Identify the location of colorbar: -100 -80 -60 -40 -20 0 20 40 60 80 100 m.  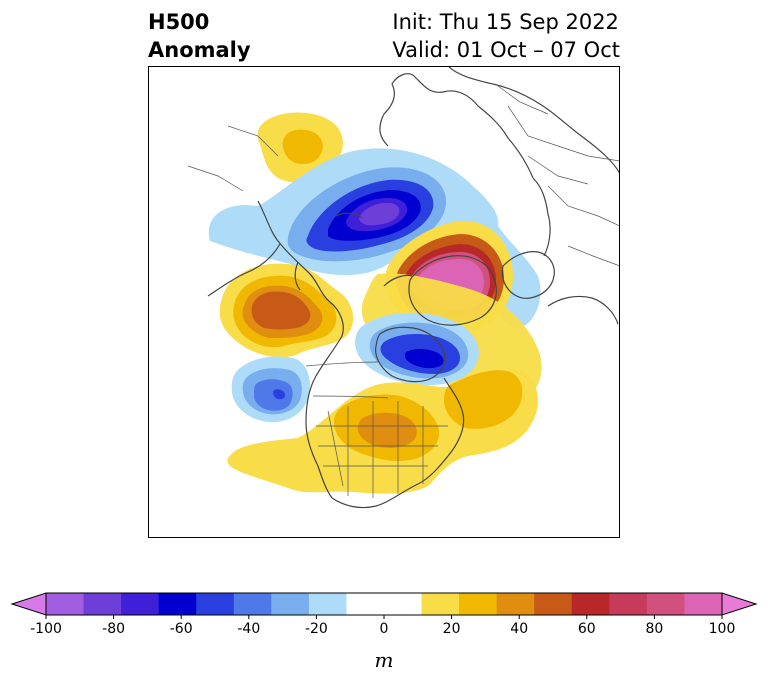
(384, 632).